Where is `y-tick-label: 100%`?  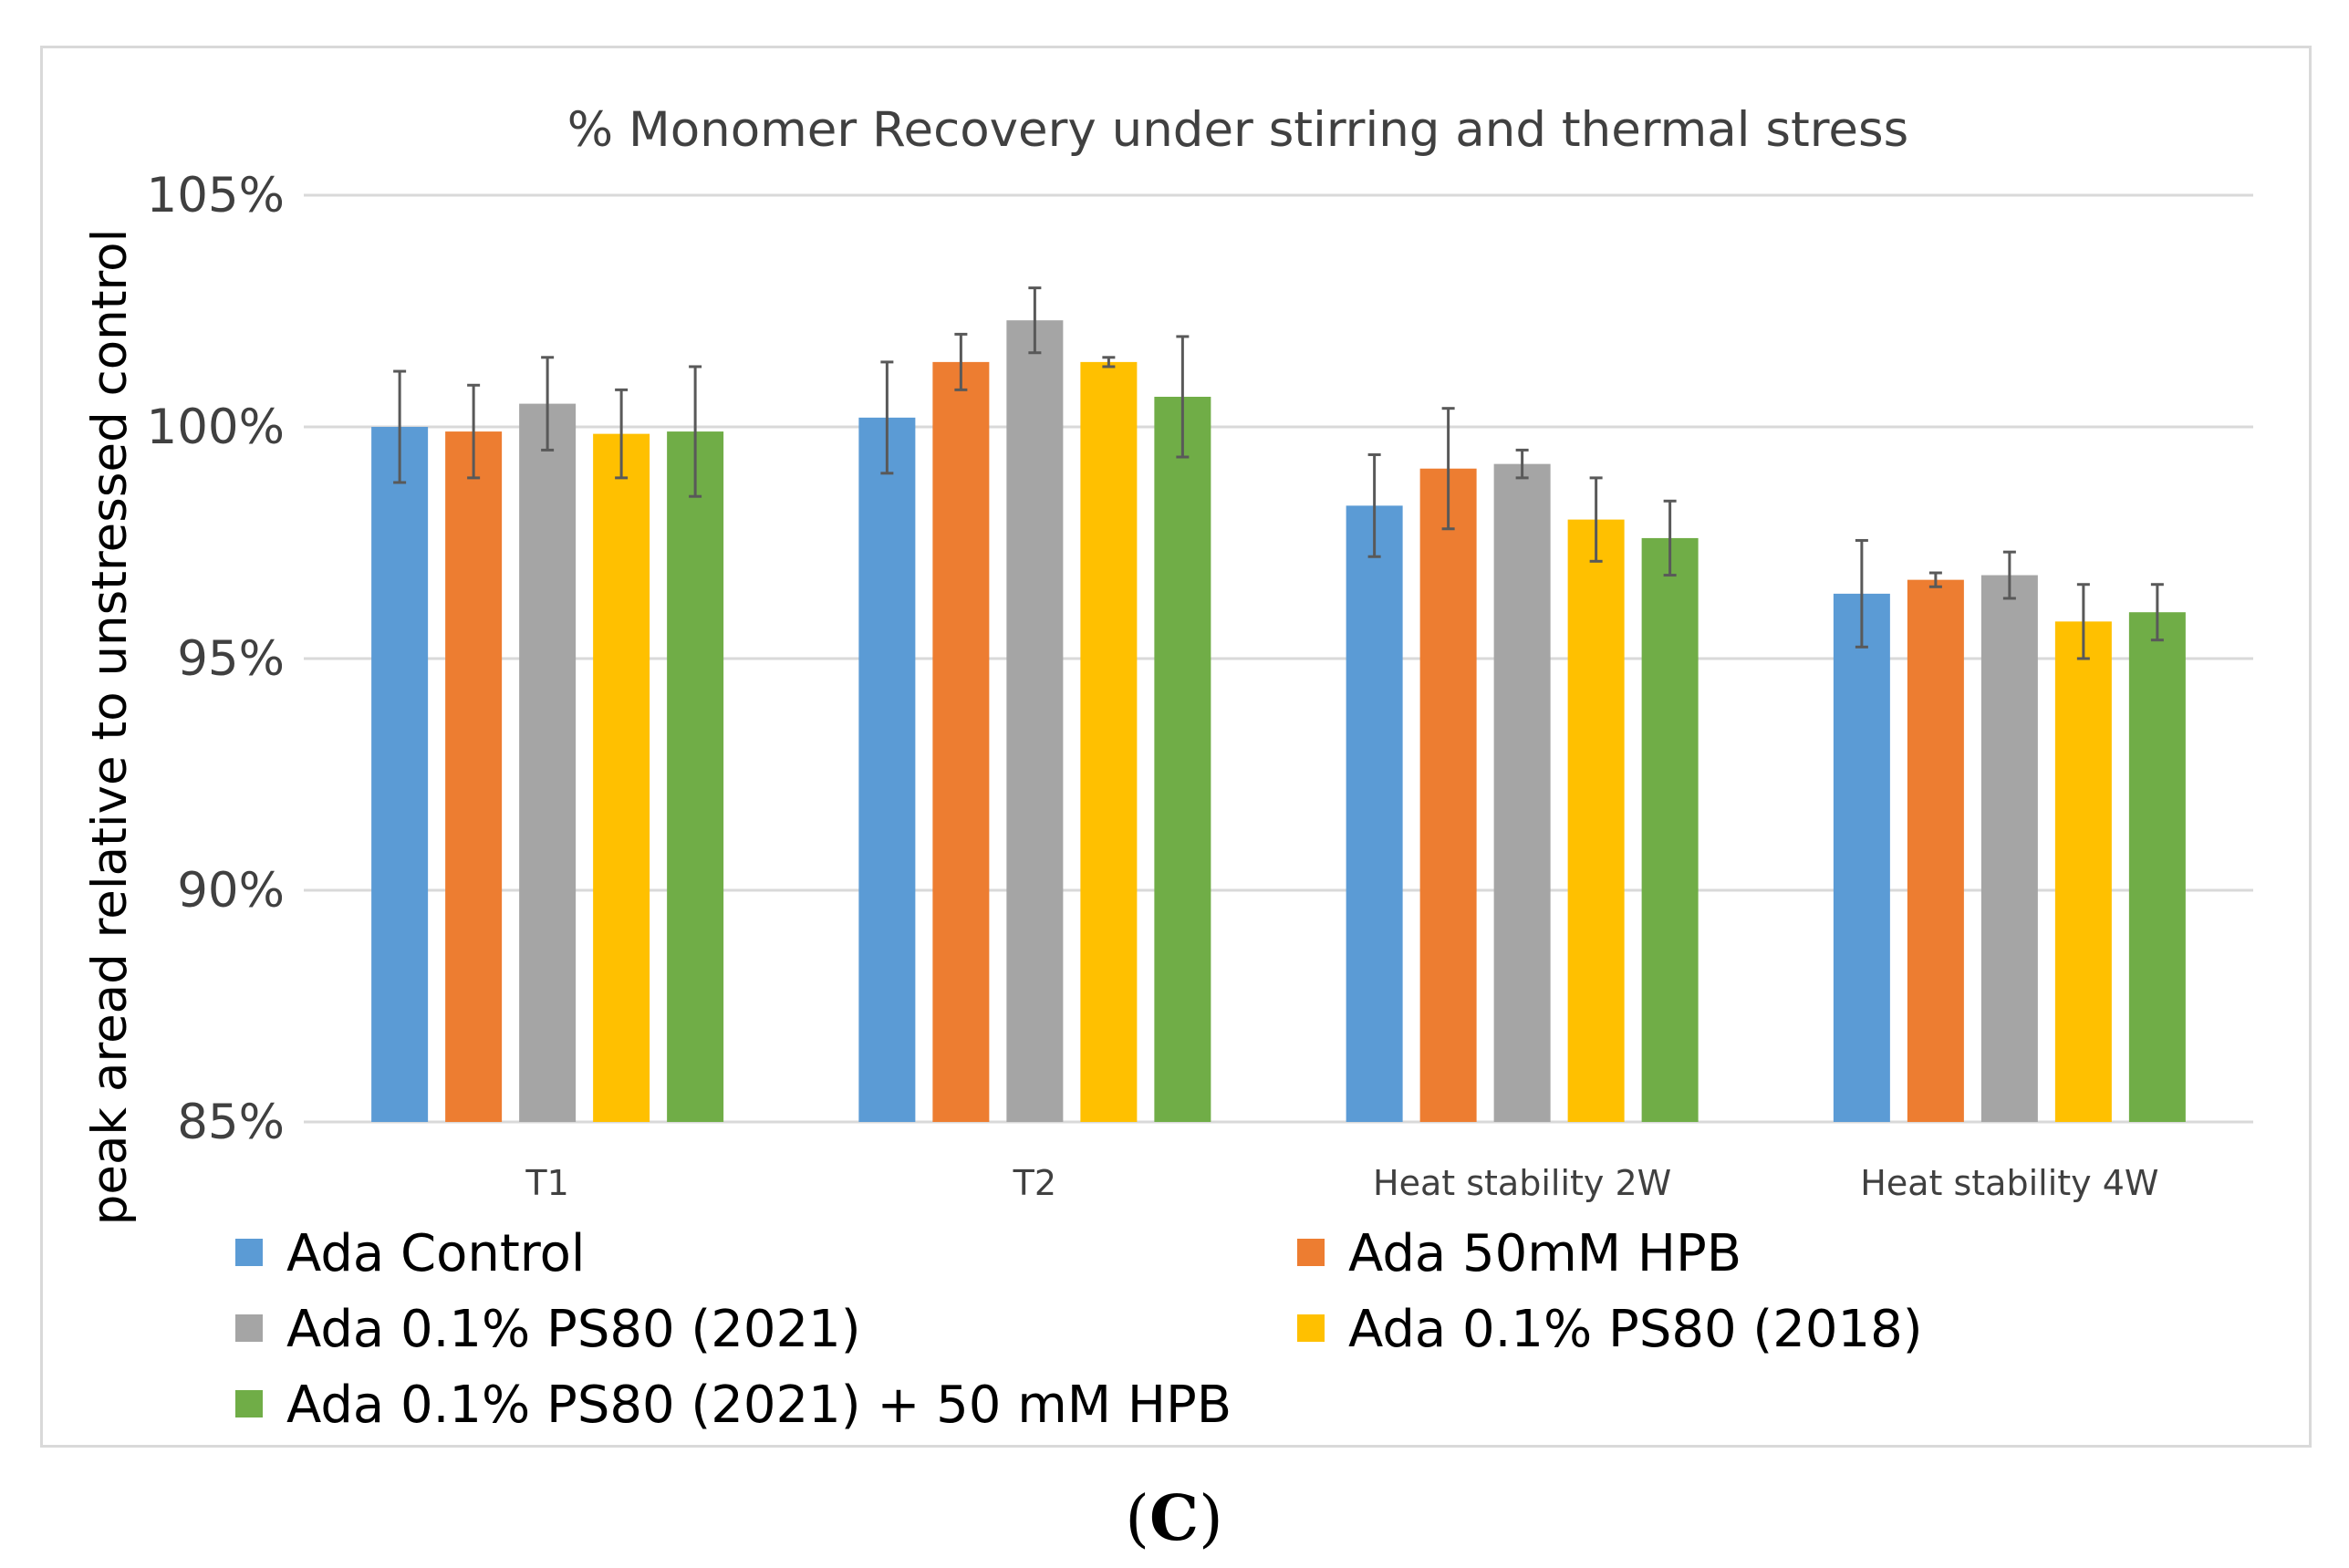
y-tick-label: 100% is located at coordinates (215, 427).